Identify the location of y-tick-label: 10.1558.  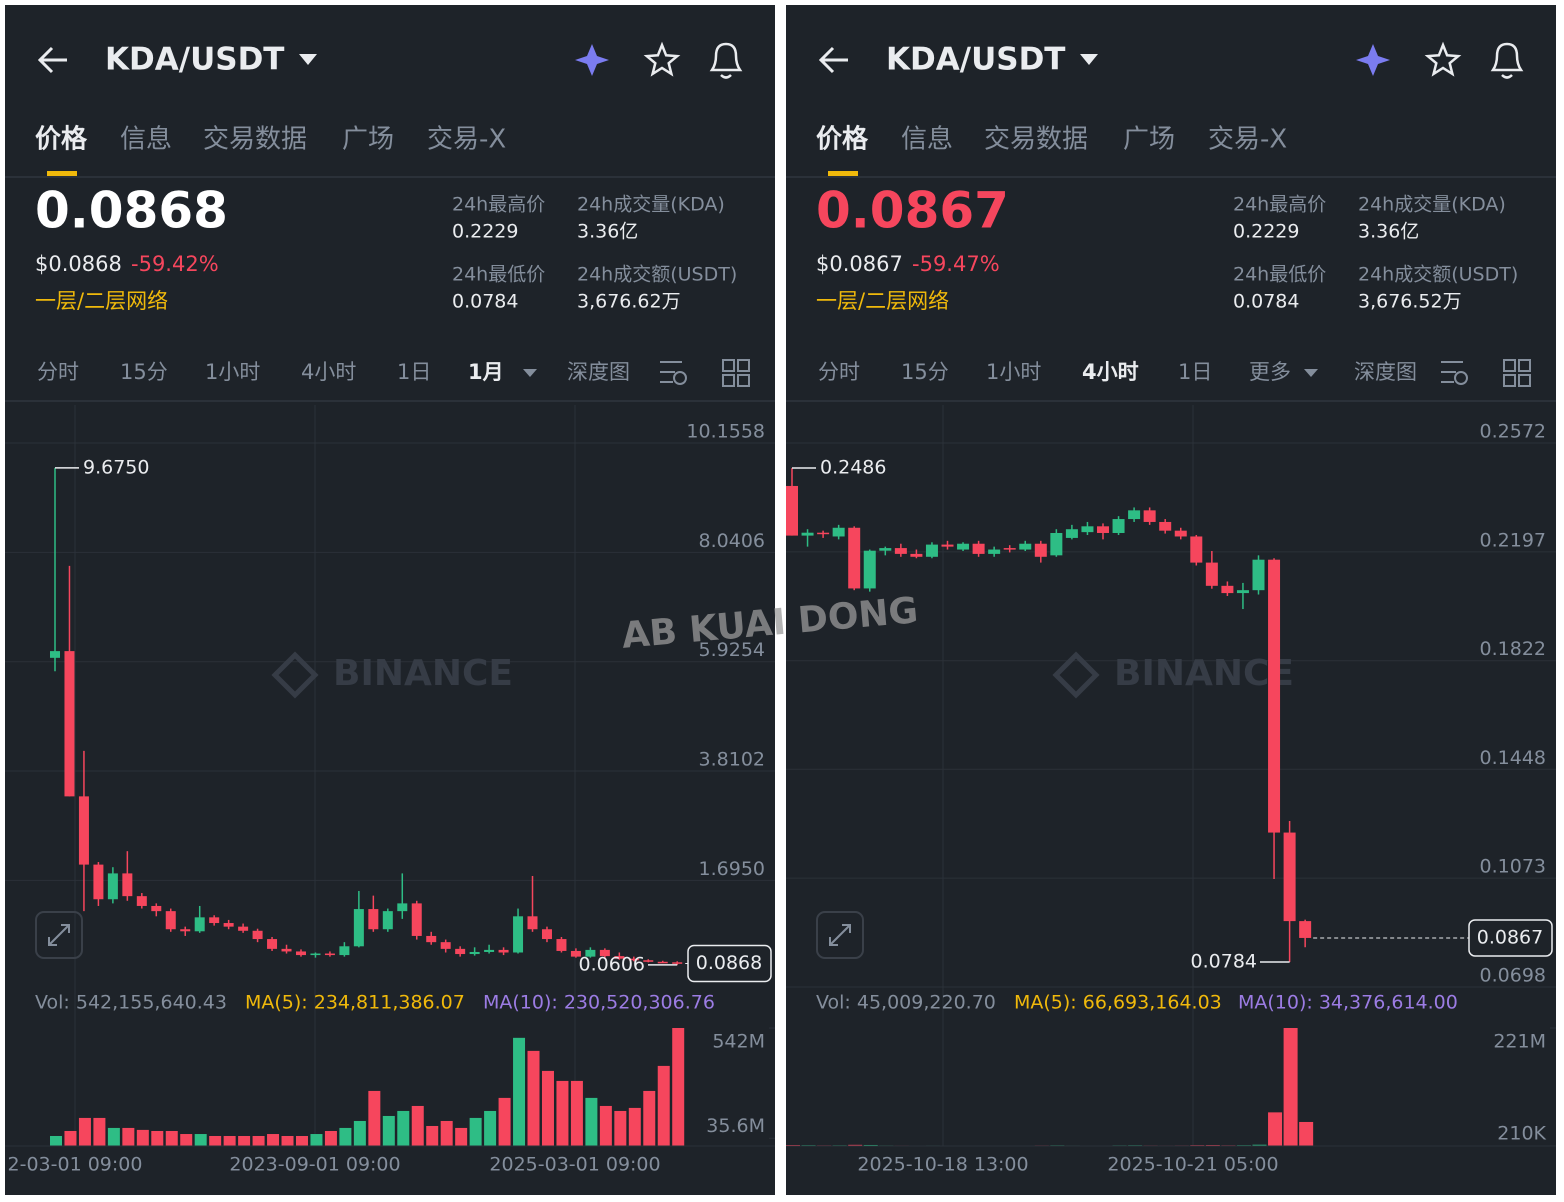
(725, 432).